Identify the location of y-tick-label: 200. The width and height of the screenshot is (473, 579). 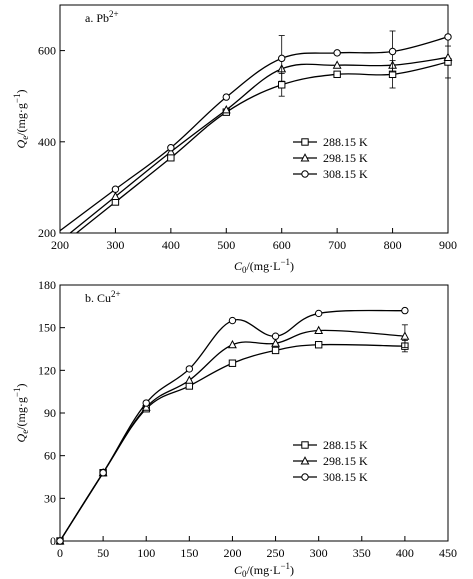
(47, 233).